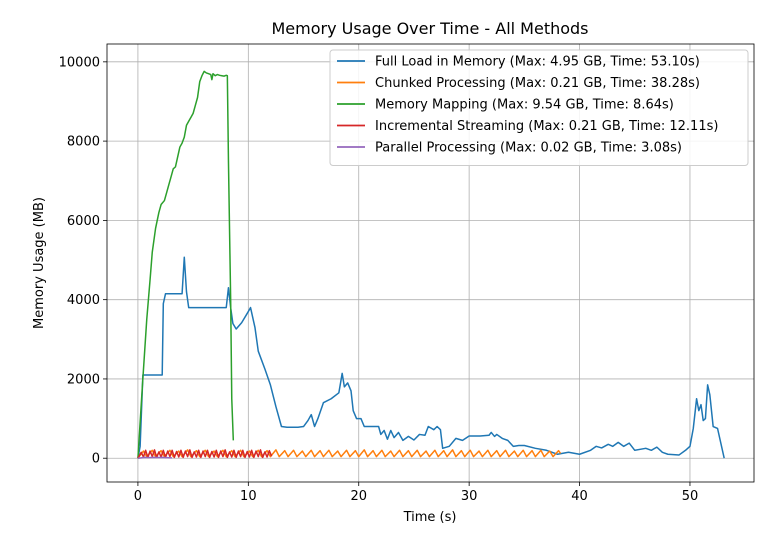 Image resolution: width=772 pixels, height=547 pixels. Describe the element at coordinates (429, 28) in the screenshot. I see `chart-title: Memory Usage Over Time - All Methods` at that location.